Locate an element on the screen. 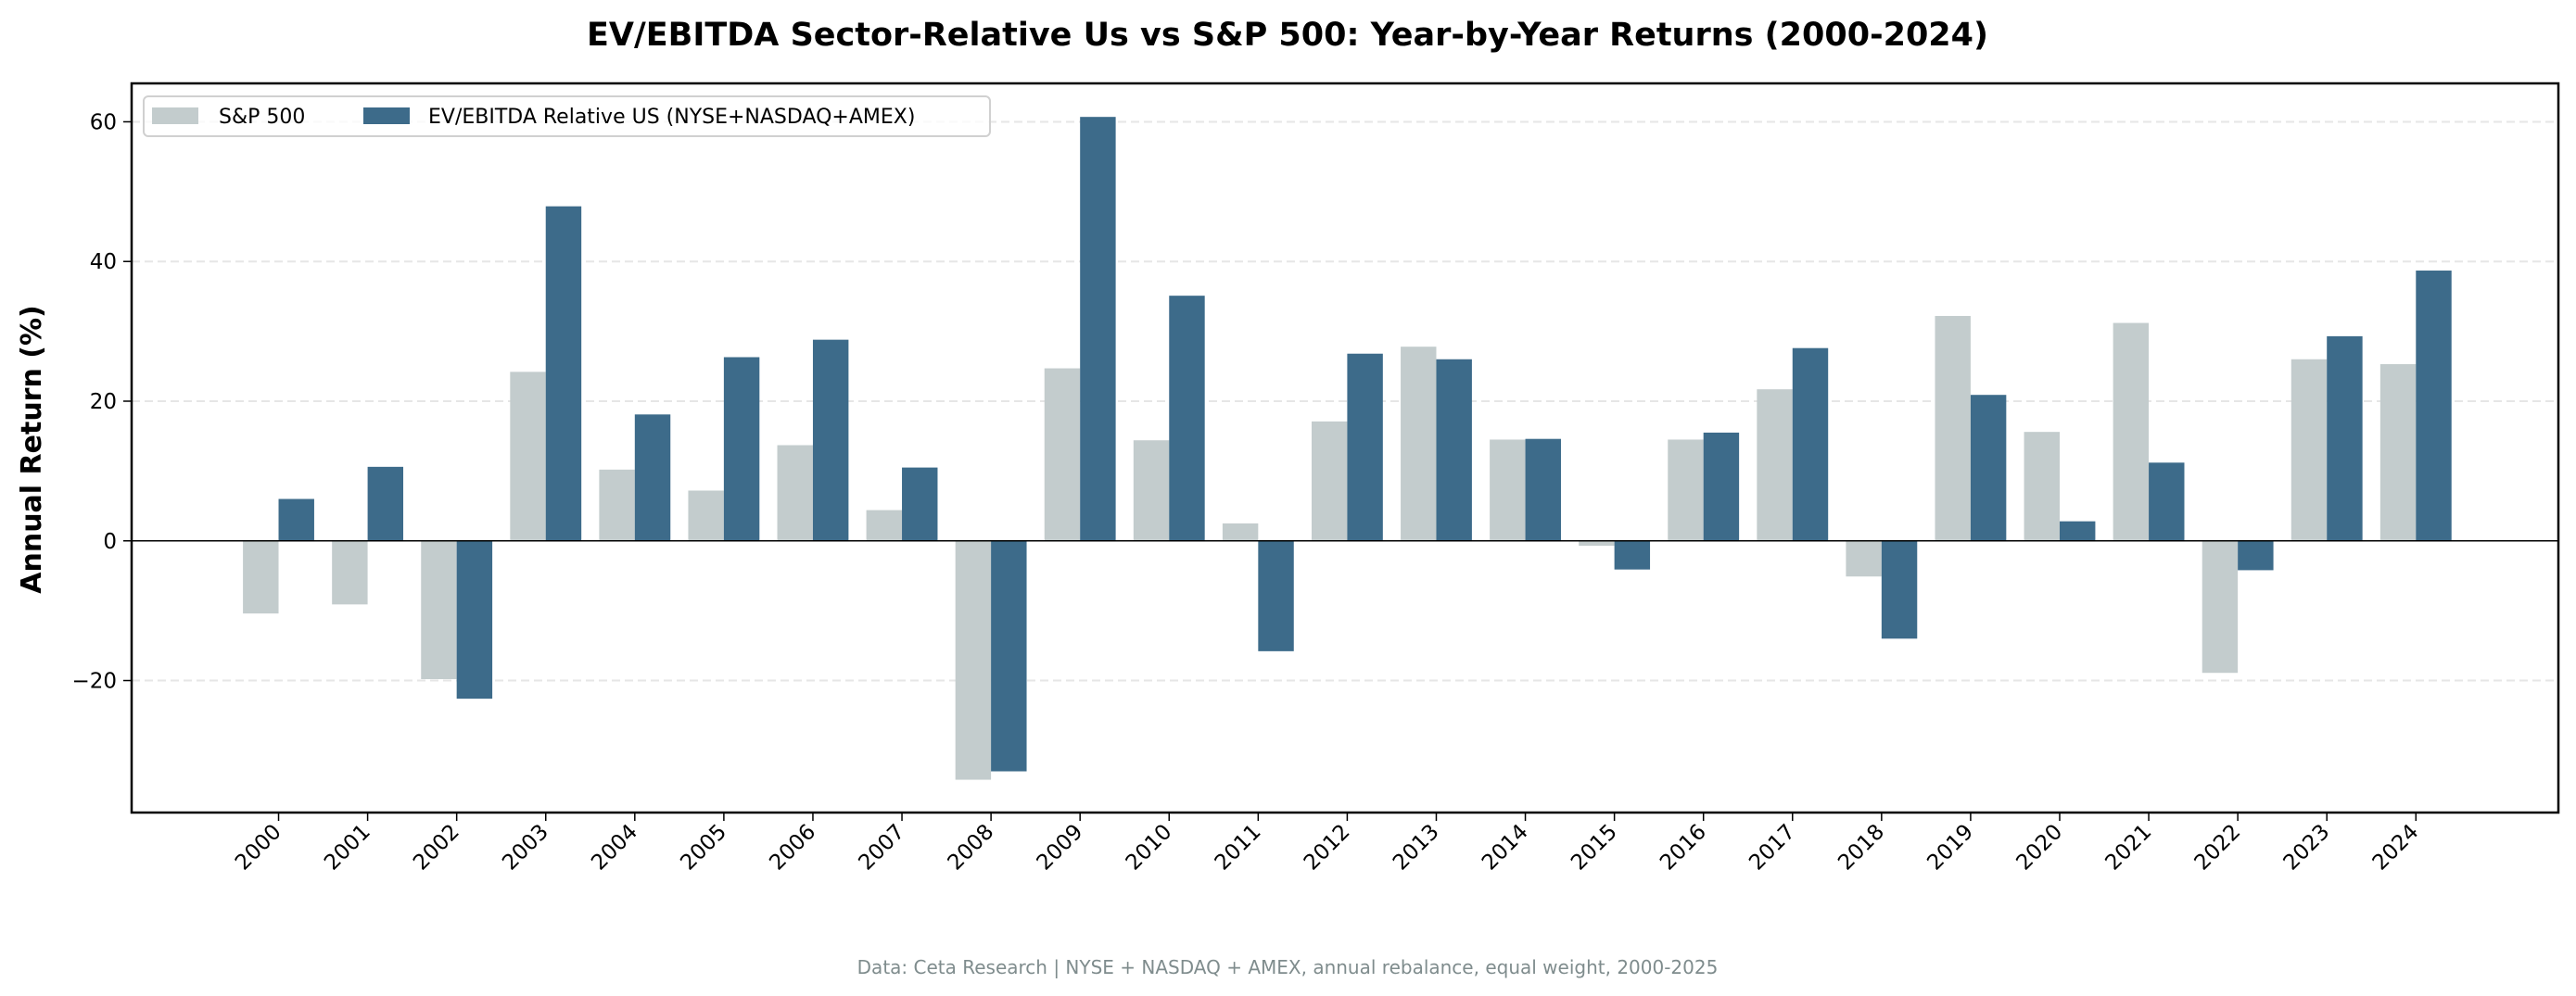  bar-sp500-2013 is located at coordinates (1419, 444).